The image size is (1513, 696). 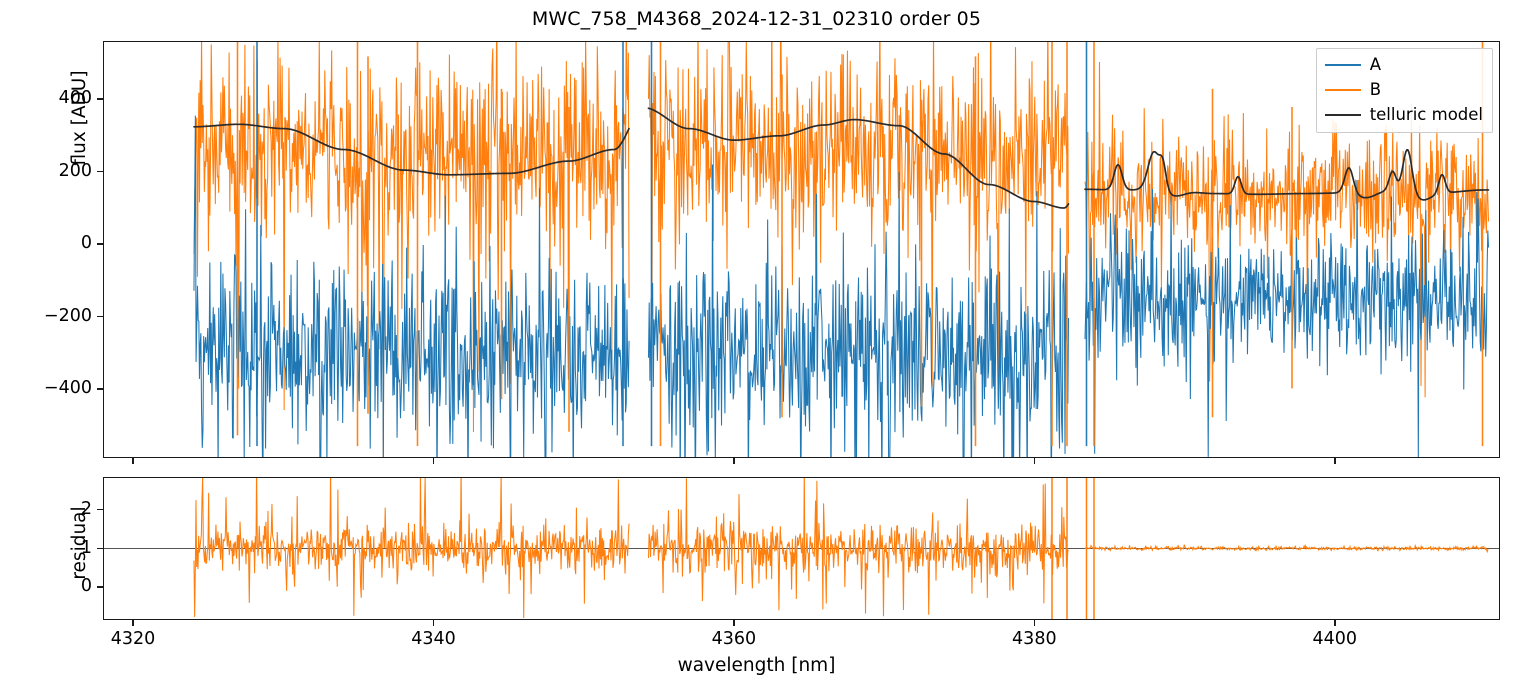 What do you see at coordinates (86, 243) in the screenshot?
I see `flux-ytick-label: 0` at bounding box center [86, 243].